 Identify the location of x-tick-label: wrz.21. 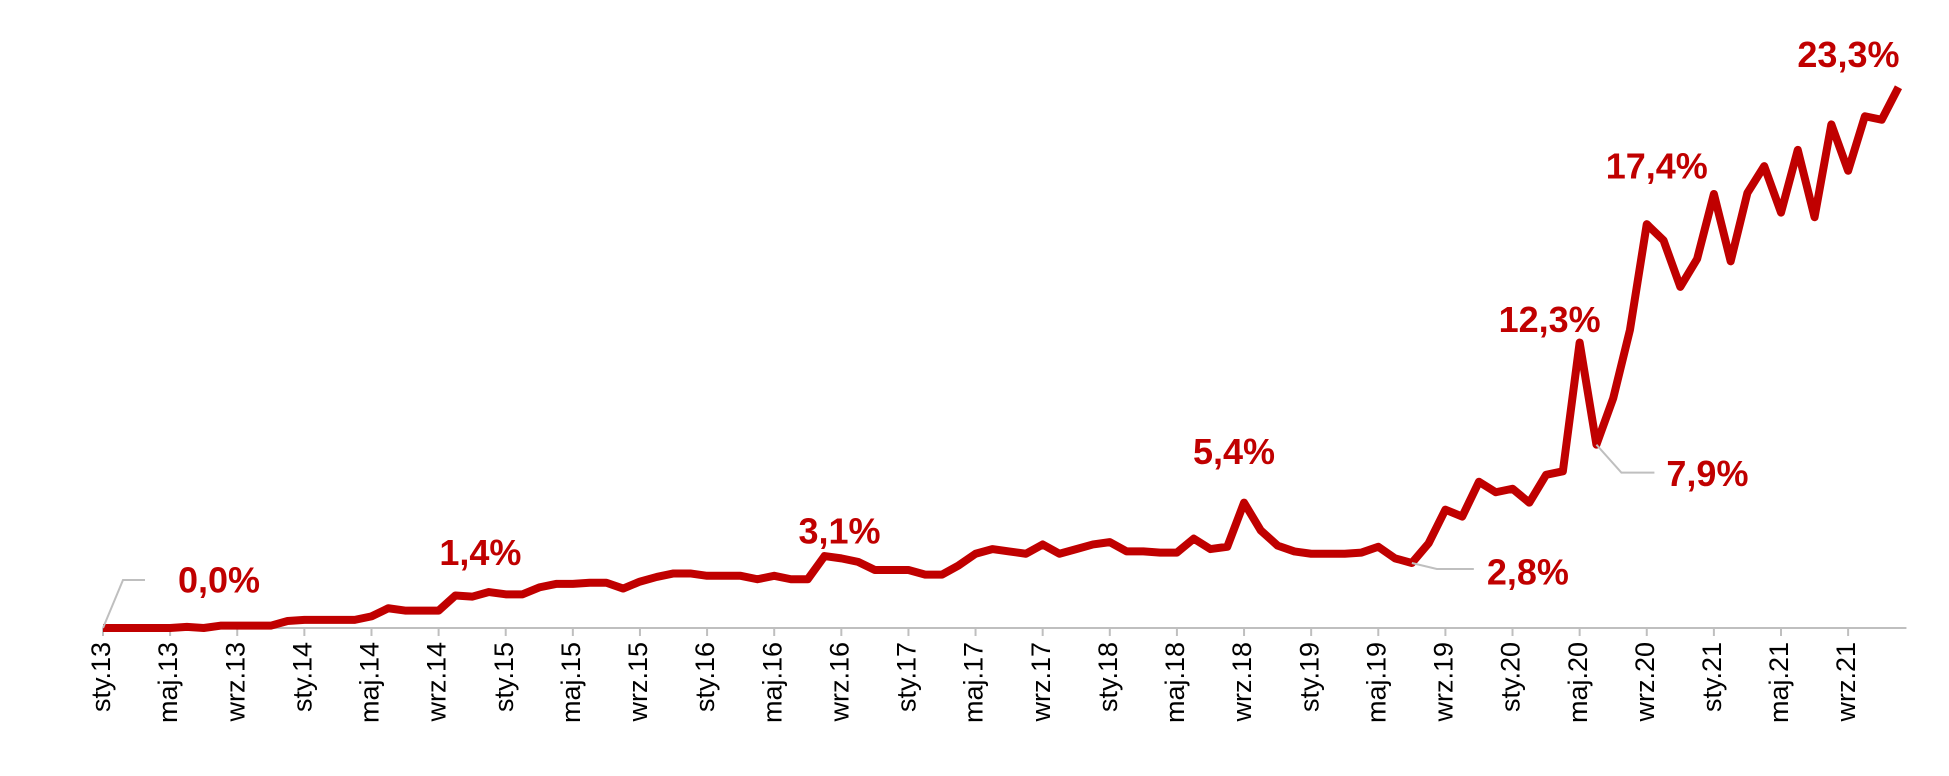
(1846, 682).